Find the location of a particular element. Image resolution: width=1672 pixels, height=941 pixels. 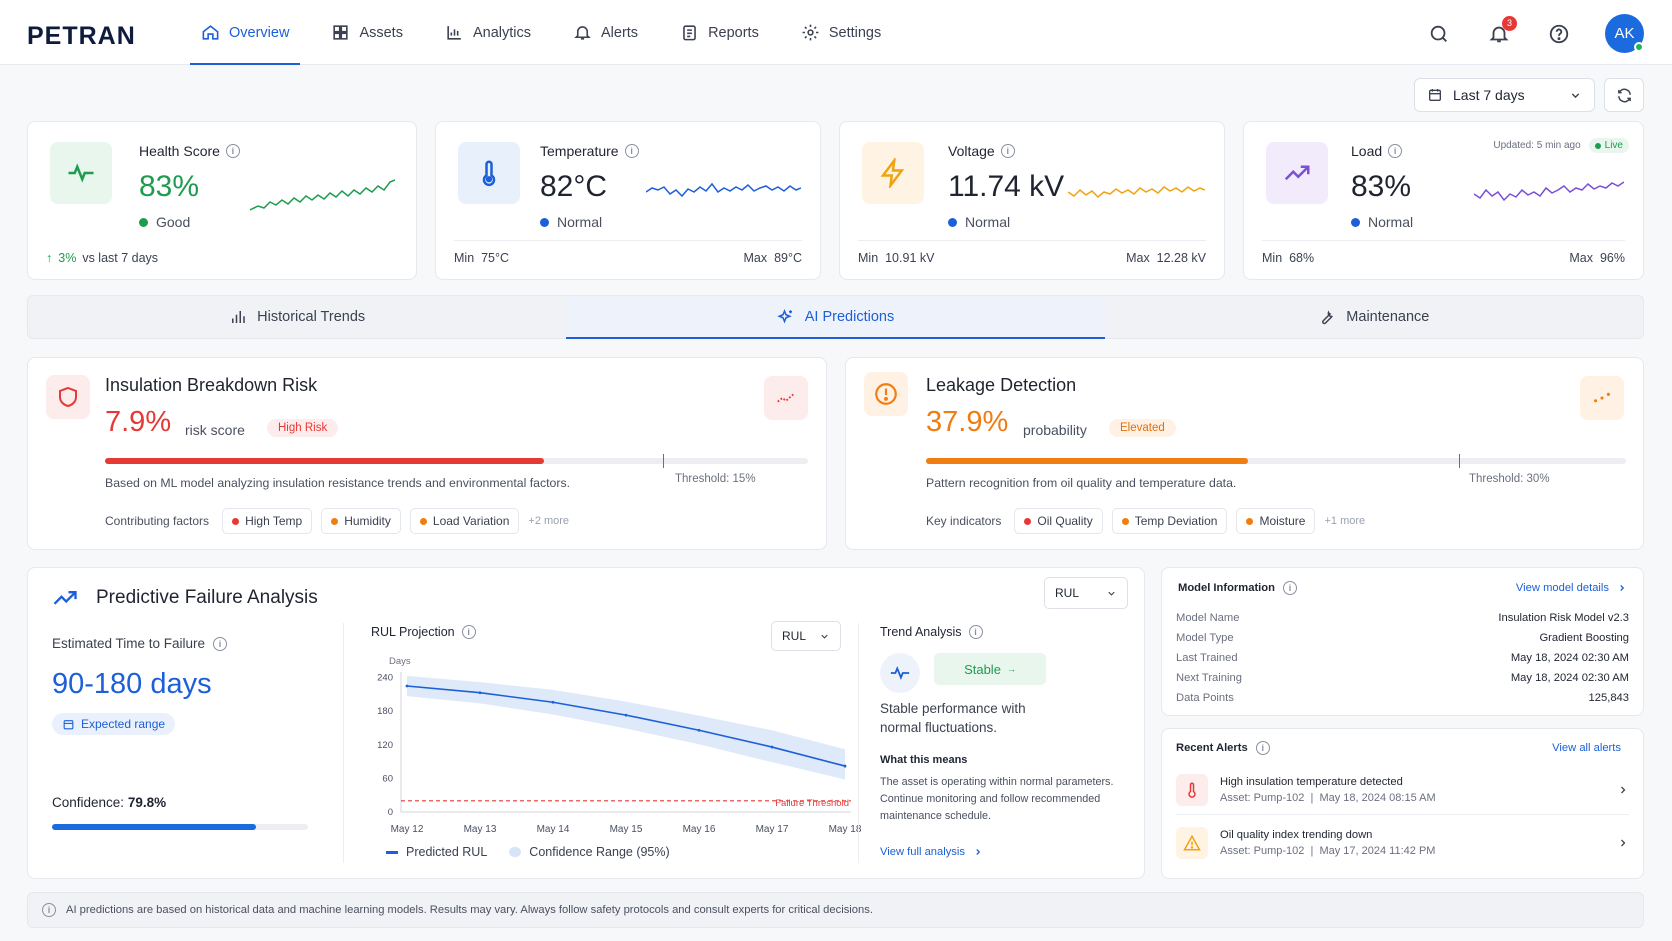

kpi-value: 11.74 kV is located at coordinates (1006, 186).